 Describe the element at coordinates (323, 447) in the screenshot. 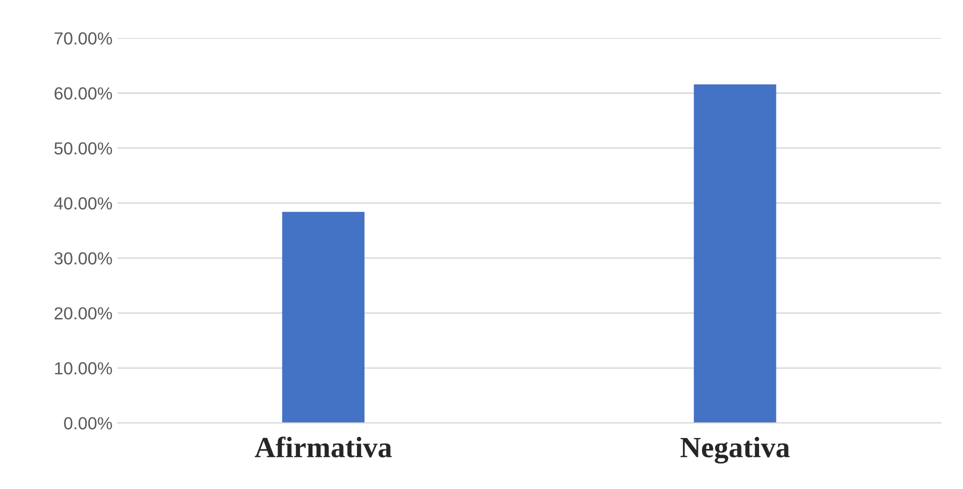

I see `x-tick-label: Afirmativa` at that location.